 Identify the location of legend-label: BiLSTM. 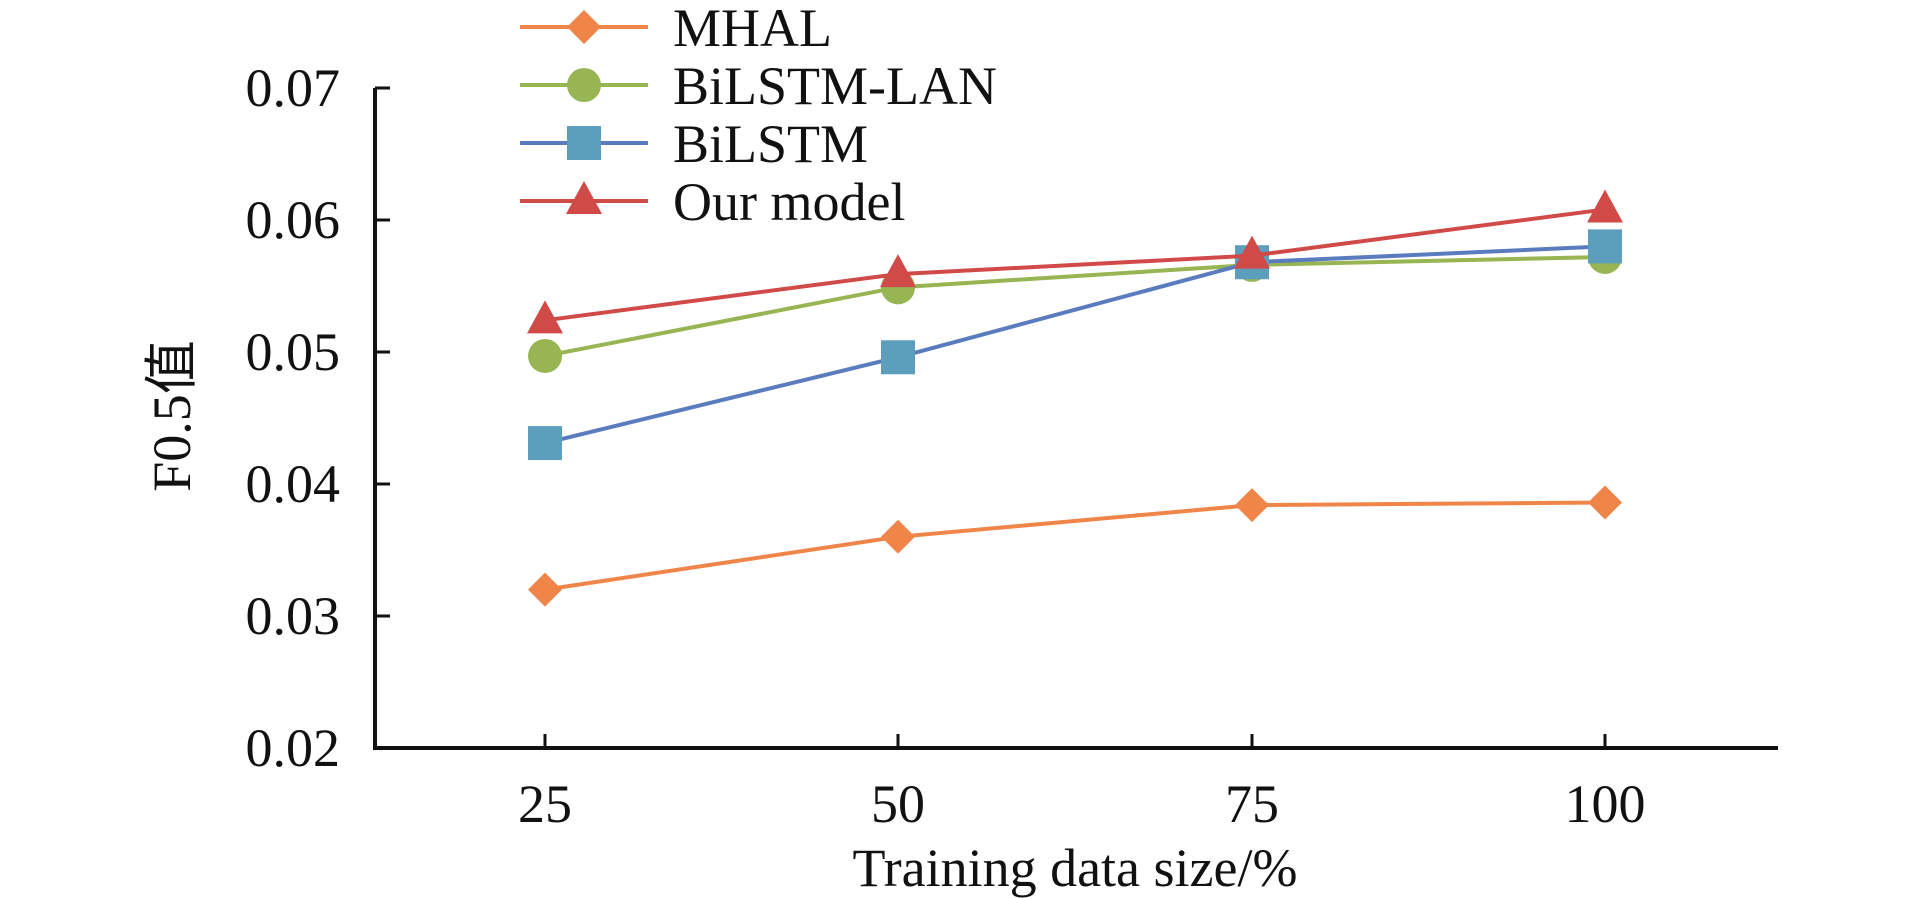
(770, 144).